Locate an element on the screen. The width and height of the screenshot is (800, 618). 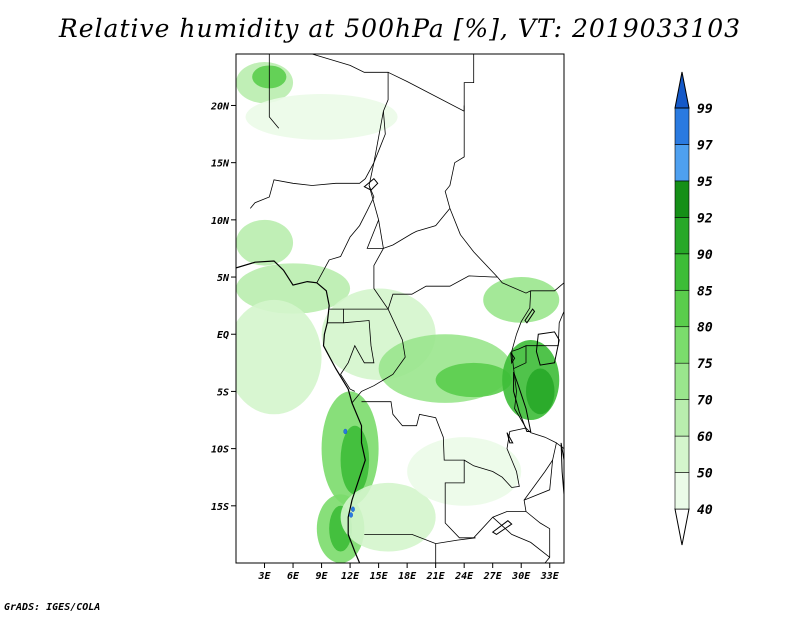
lon-tick-label: 30E is located at coordinates (521, 576).